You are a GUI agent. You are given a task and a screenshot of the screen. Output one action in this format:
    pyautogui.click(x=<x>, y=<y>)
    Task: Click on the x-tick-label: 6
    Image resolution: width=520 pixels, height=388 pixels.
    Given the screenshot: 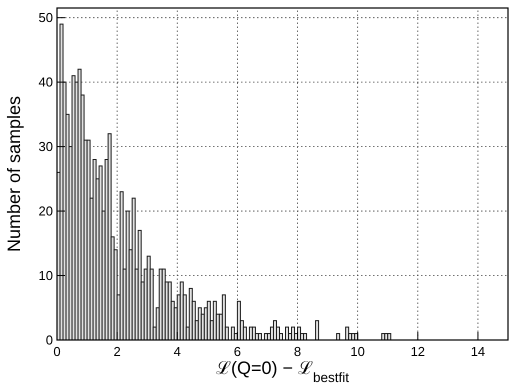 What is the action you would take?
    pyautogui.click(x=238, y=351)
    